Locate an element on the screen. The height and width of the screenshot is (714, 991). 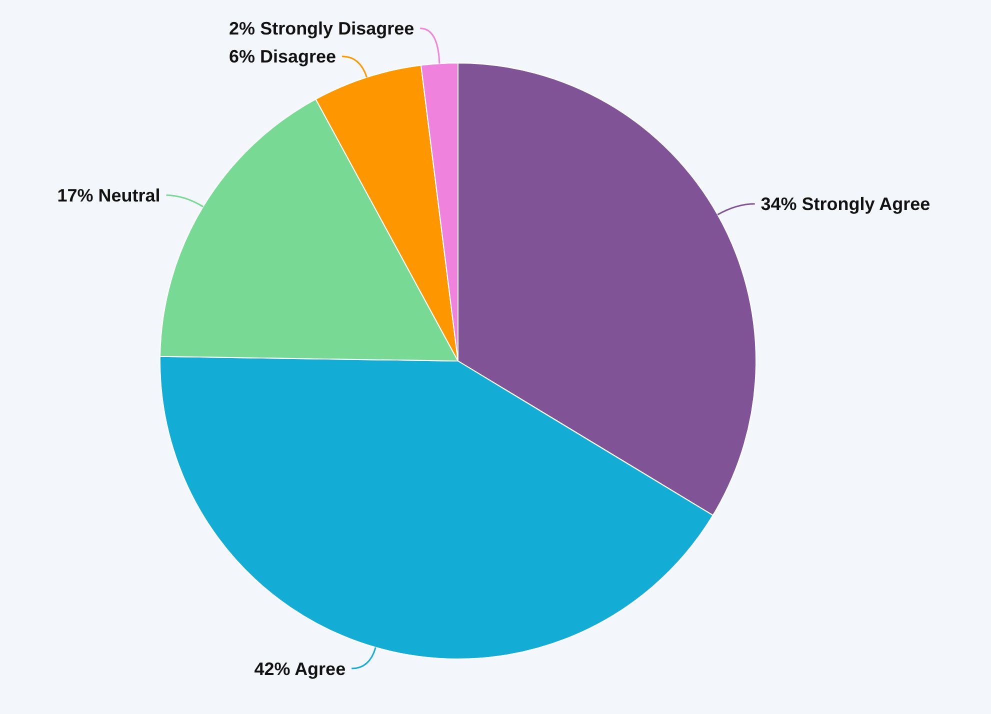
slice-label: 2% Strongly Disagree is located at coordinates (321, 28).